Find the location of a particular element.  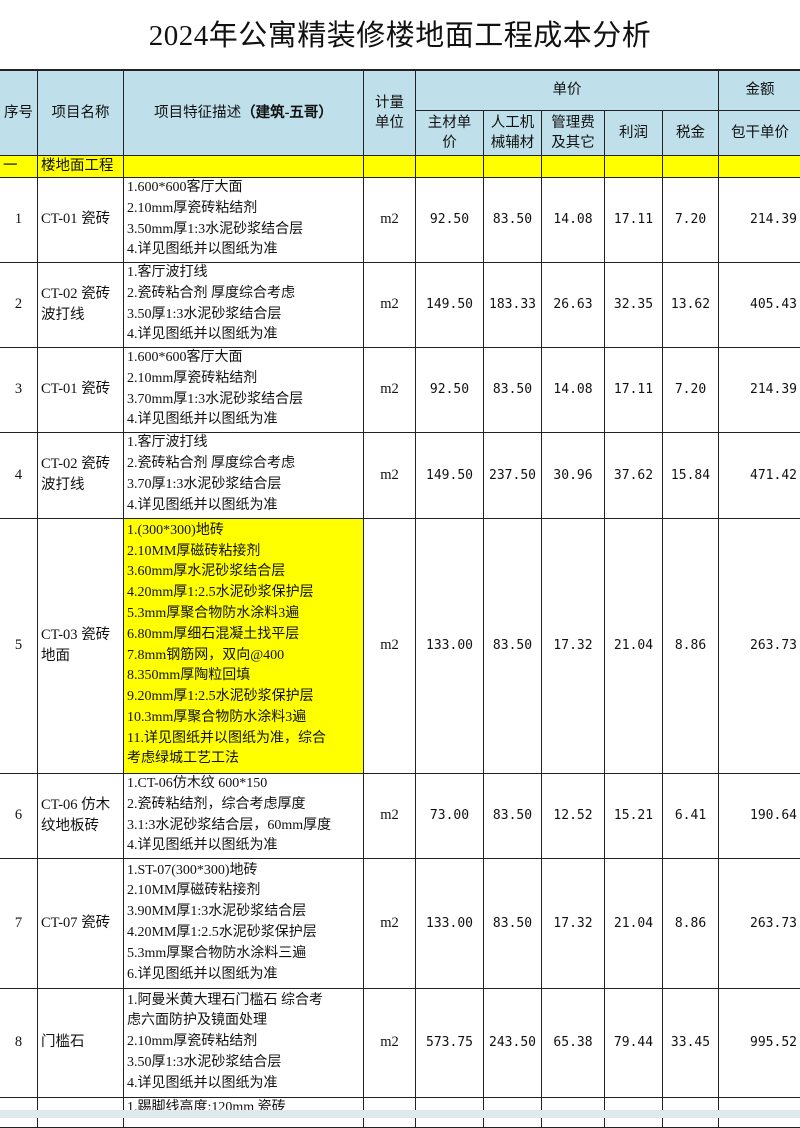

group-name: 楼地面工程 is located at coordinates (81, 166).